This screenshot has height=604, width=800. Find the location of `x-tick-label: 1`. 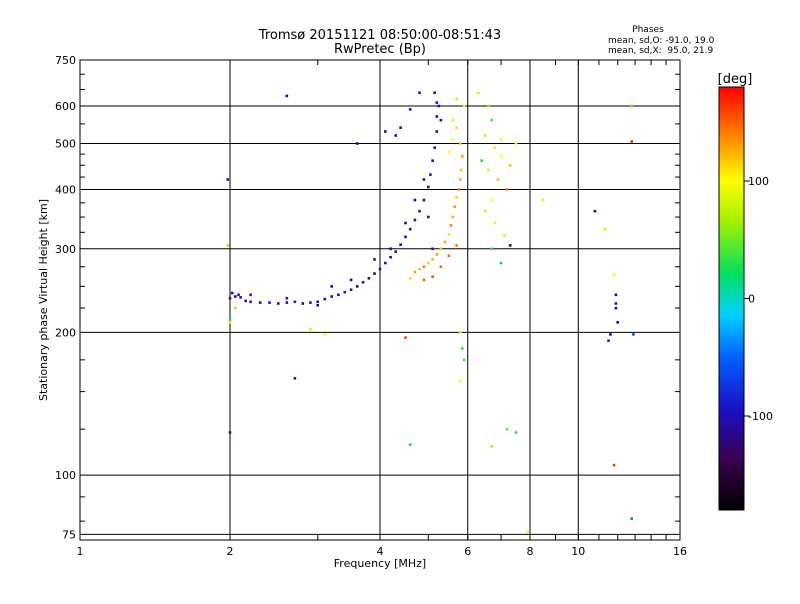

x-tick-label: 1 is located at coordinates (80, 551).